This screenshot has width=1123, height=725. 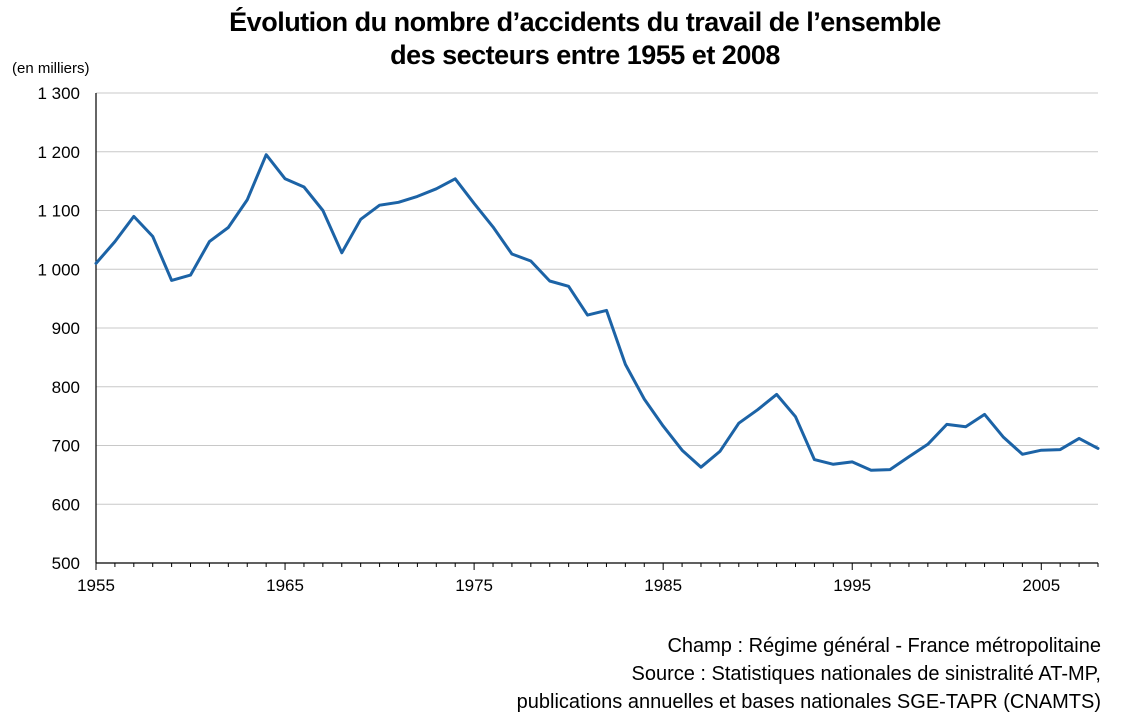 What do you see at coordinates (58, 93) in the screenshot?
I see `y-tick-label: 1 300` at bounding box center [58, 93].